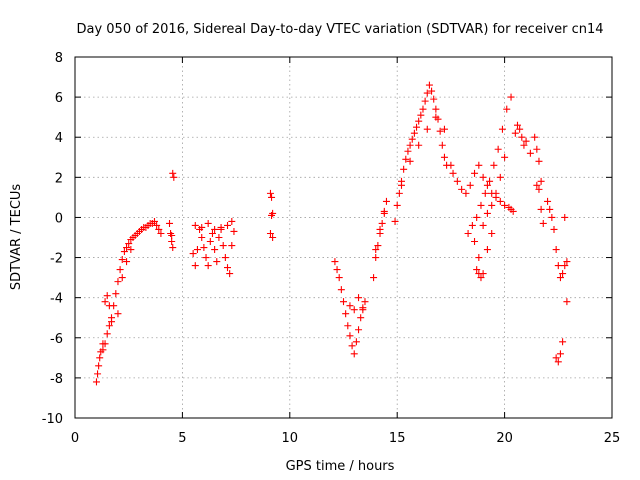 The width and height of the screenshot is (640, 480). I want to click on x-tick-label: 25, so click(612, 438).